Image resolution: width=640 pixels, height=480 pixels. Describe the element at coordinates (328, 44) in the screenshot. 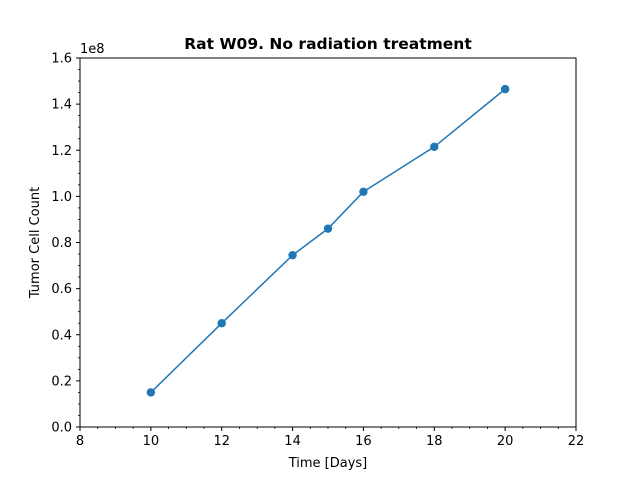

I see `chart-title: Rat W09. No radiation treatment` at that location.